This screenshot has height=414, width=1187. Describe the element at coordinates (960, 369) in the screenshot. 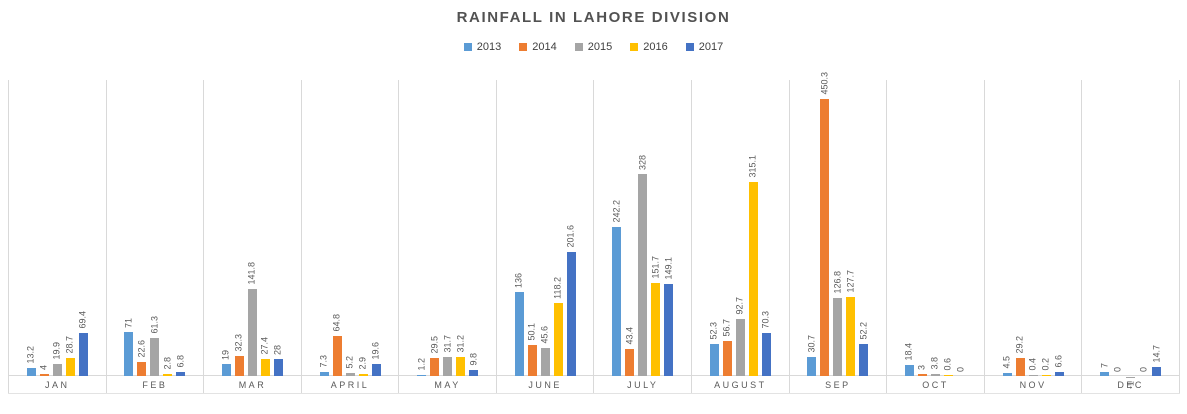

I see `bar-value-label: 0` at that location.